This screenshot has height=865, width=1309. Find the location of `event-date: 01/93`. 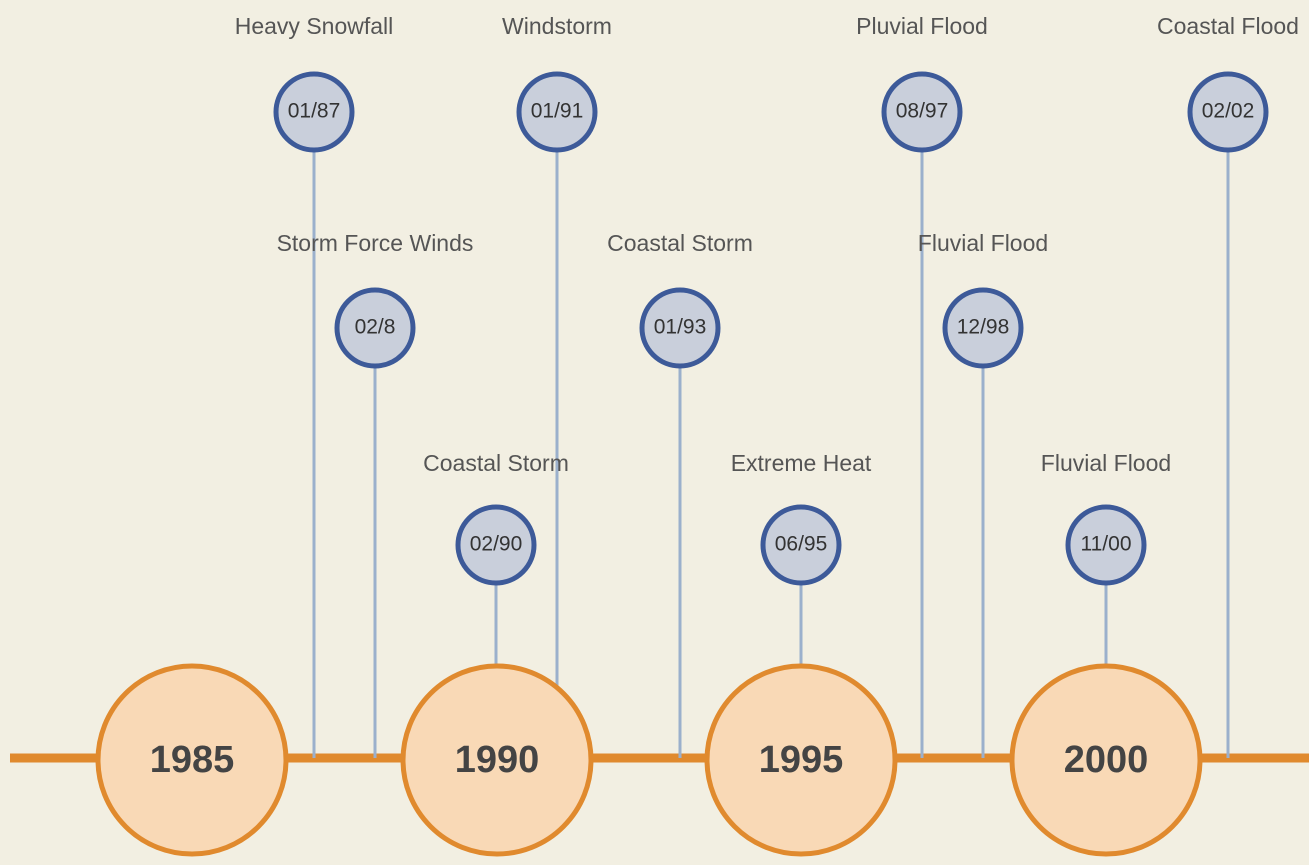

event-date: 01/93 is located at coordinates (680, 327).